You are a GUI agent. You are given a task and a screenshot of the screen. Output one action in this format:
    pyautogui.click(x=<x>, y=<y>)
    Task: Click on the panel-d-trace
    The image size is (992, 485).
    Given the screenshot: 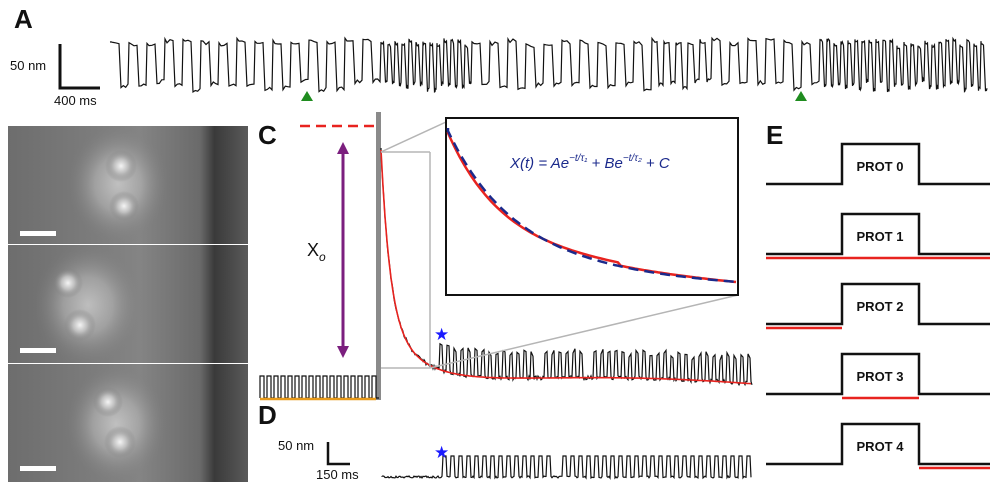 What is the action you would take?
    pyautogui.click(x=566, y=467)
    